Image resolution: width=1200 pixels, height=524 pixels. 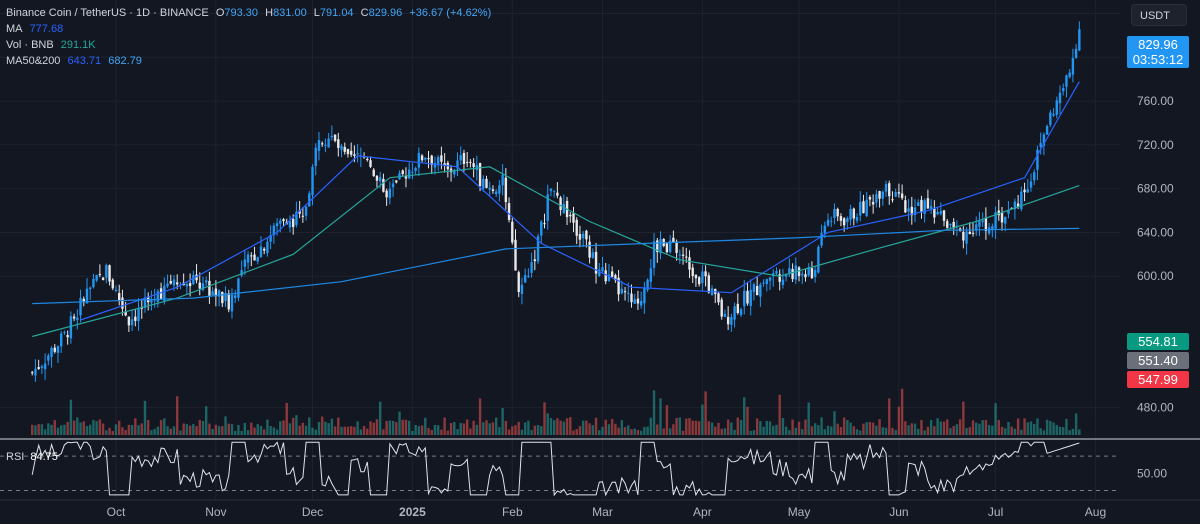 I want to click on change-value: +36.67 (+4.62%), so click(x=450, y=13).